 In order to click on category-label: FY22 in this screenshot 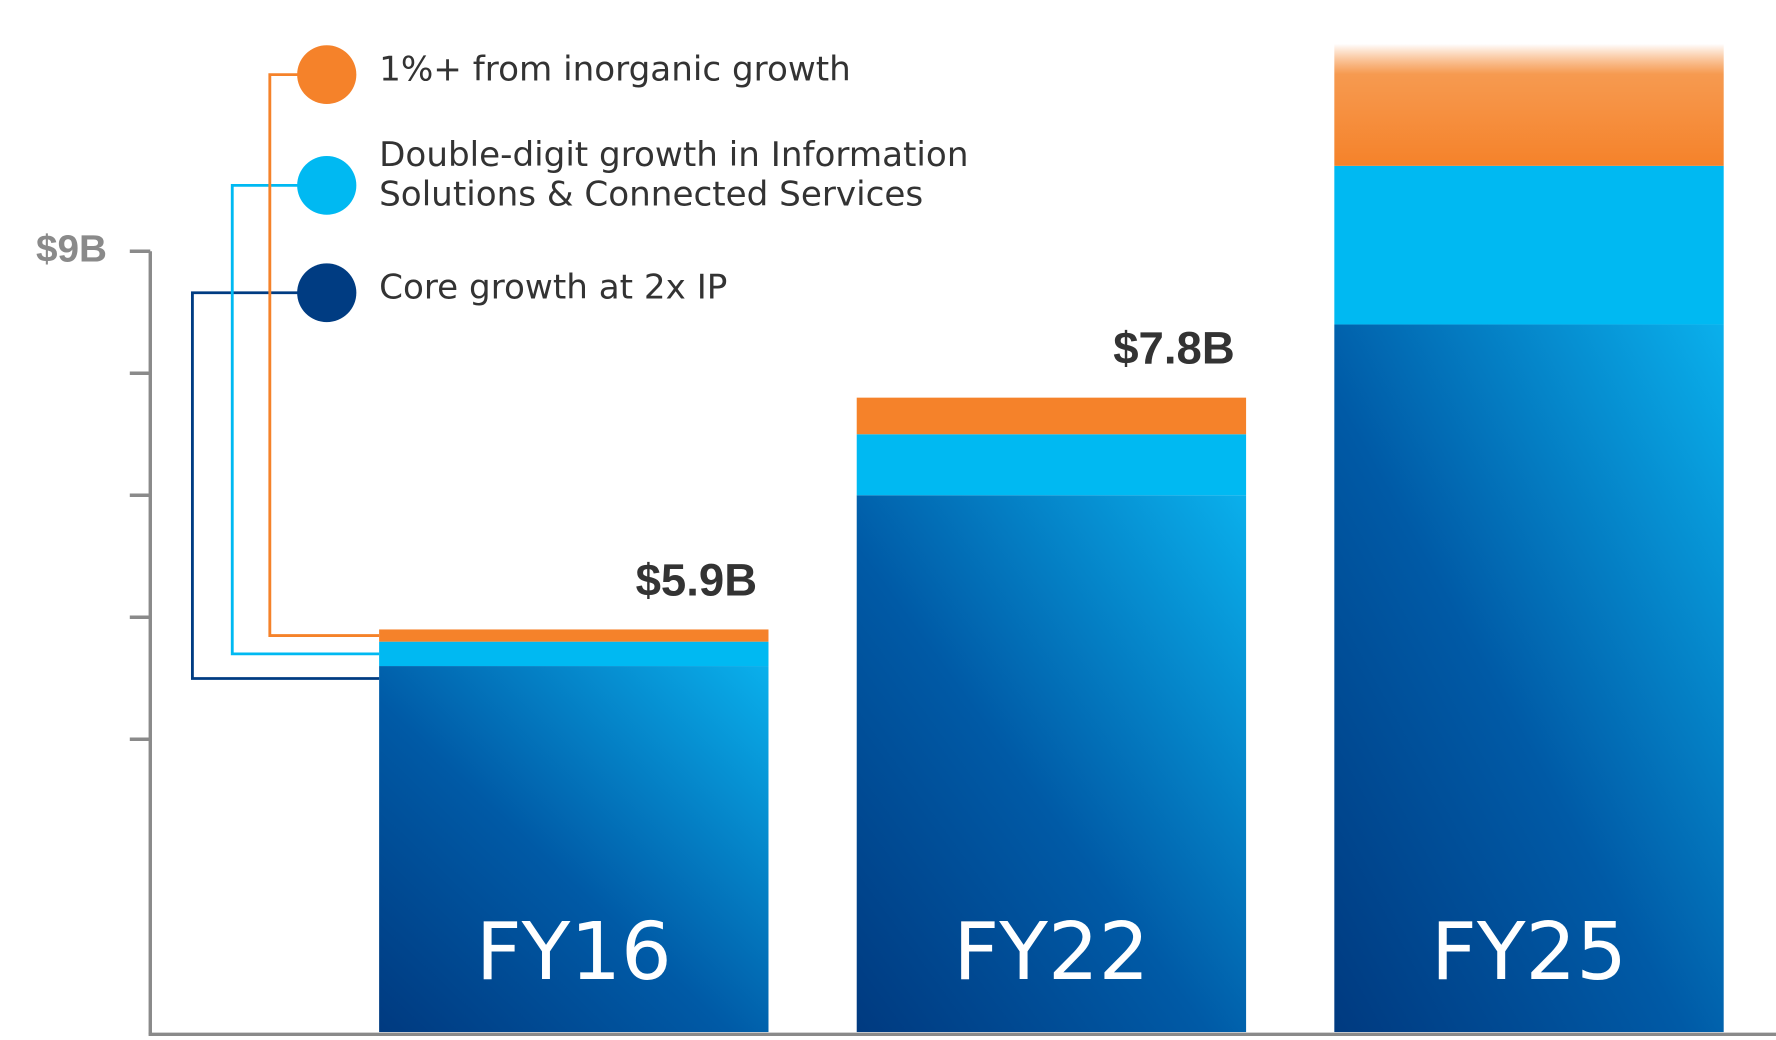, I will do `click(1051, 951)`.